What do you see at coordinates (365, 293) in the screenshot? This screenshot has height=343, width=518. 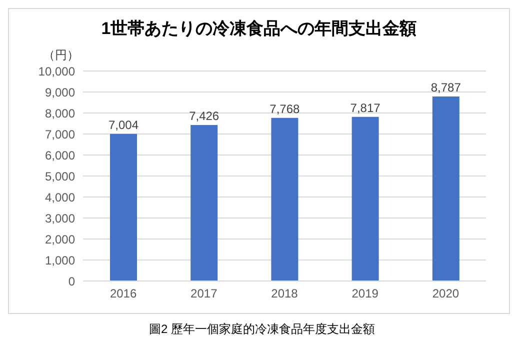 I see `x-tick-label: 2019` at bounding box center [365, 293].